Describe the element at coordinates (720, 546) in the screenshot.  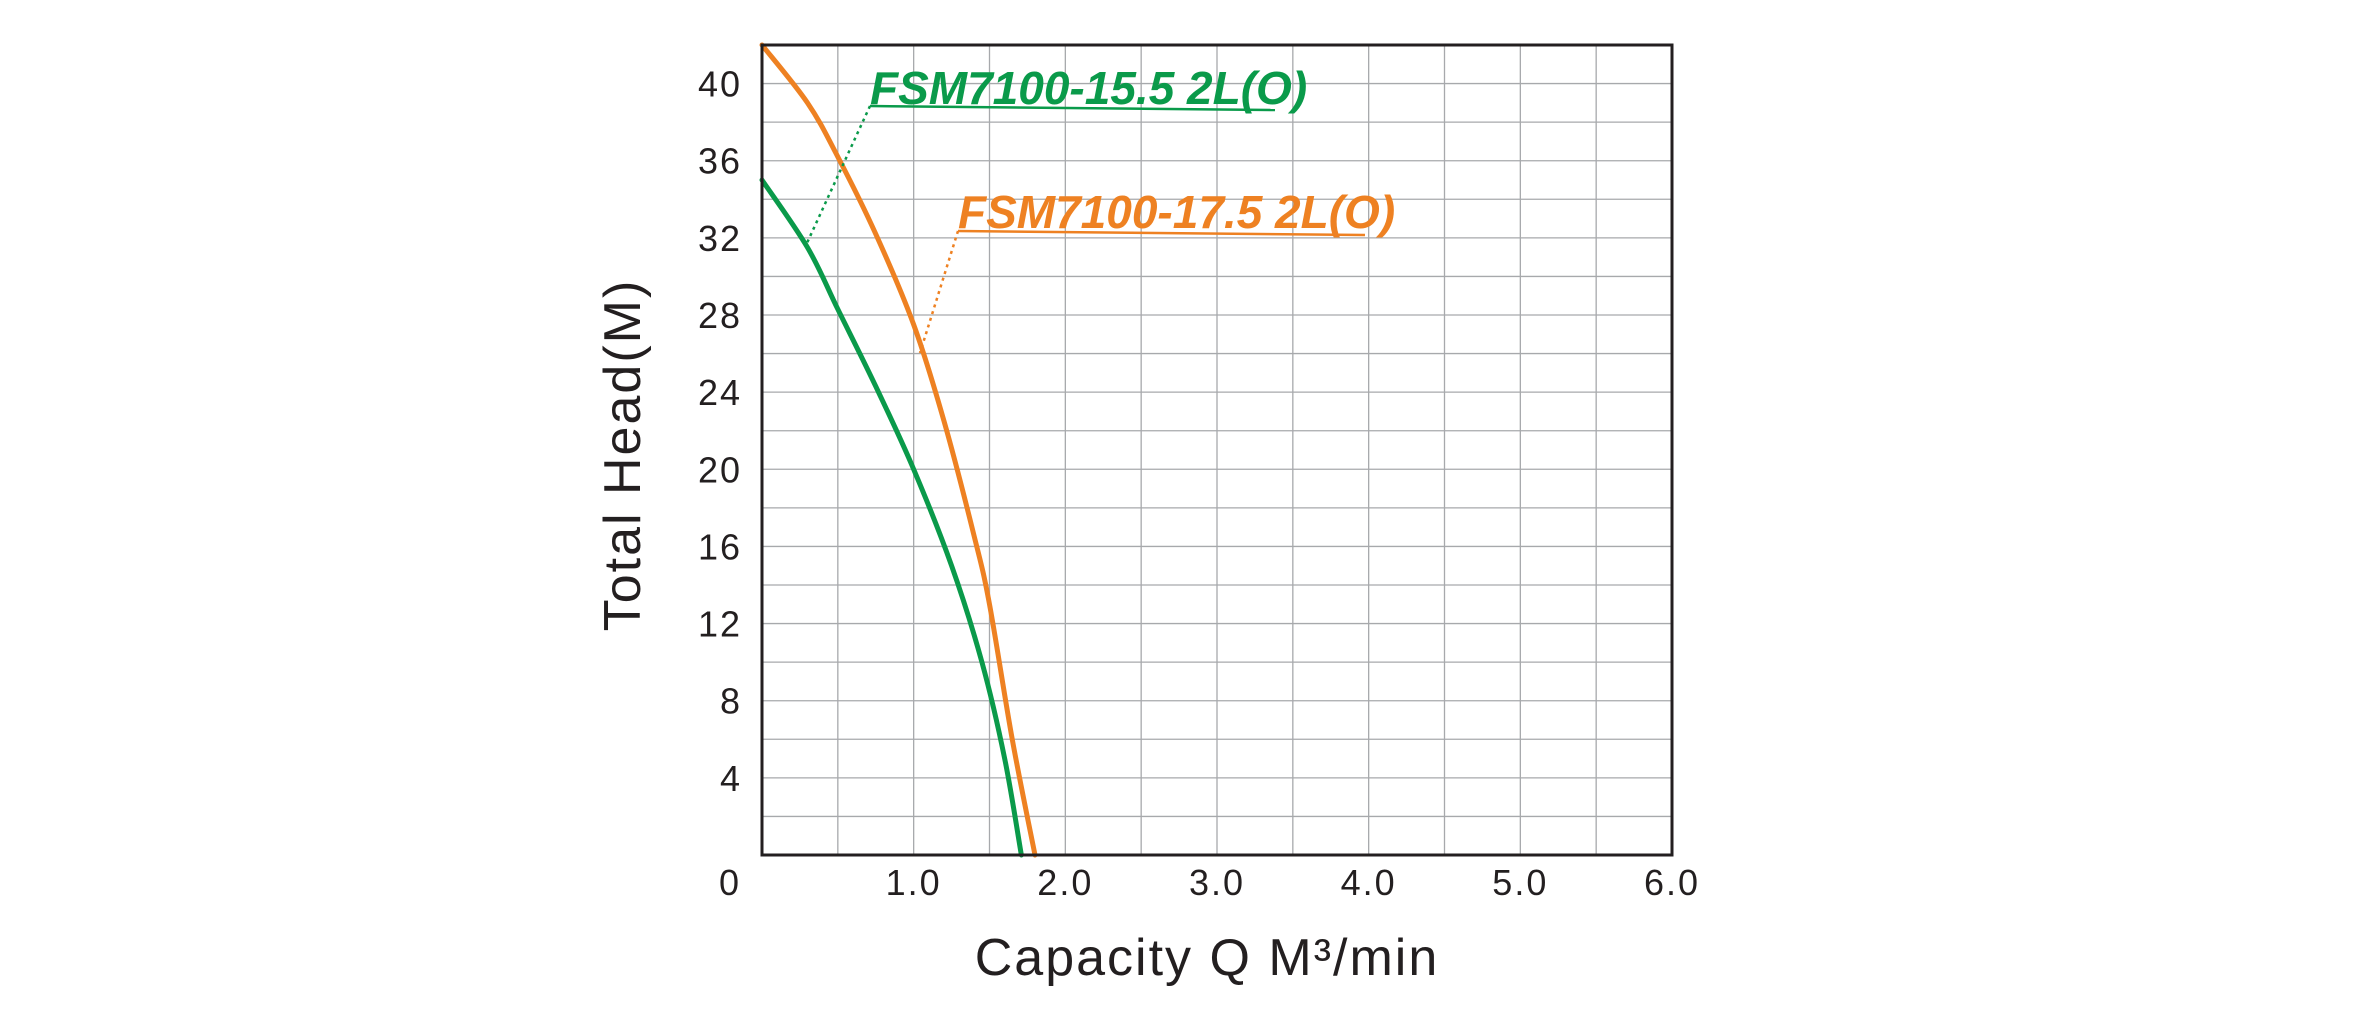
I see `y-tick-label: 16` at that location.